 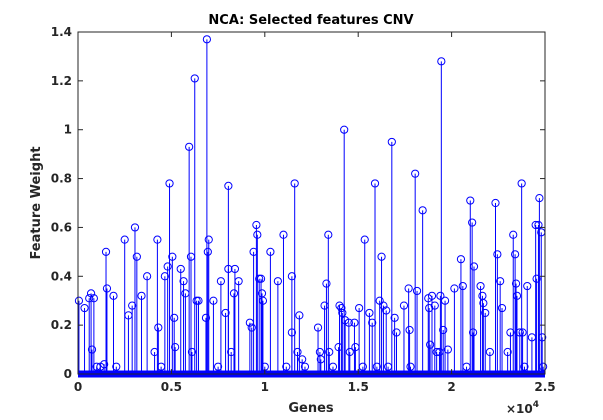 I want to click on x-axis-exponent-power: 4, so click(x=536, y=405).